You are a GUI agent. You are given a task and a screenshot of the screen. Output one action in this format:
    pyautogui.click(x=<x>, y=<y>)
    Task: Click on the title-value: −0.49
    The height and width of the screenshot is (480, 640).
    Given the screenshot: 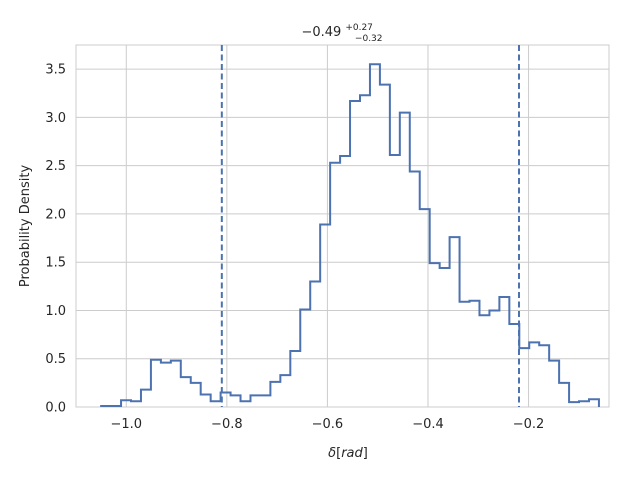 What is the action you would take?
    pyautogui.click(x=321, y=32)
    